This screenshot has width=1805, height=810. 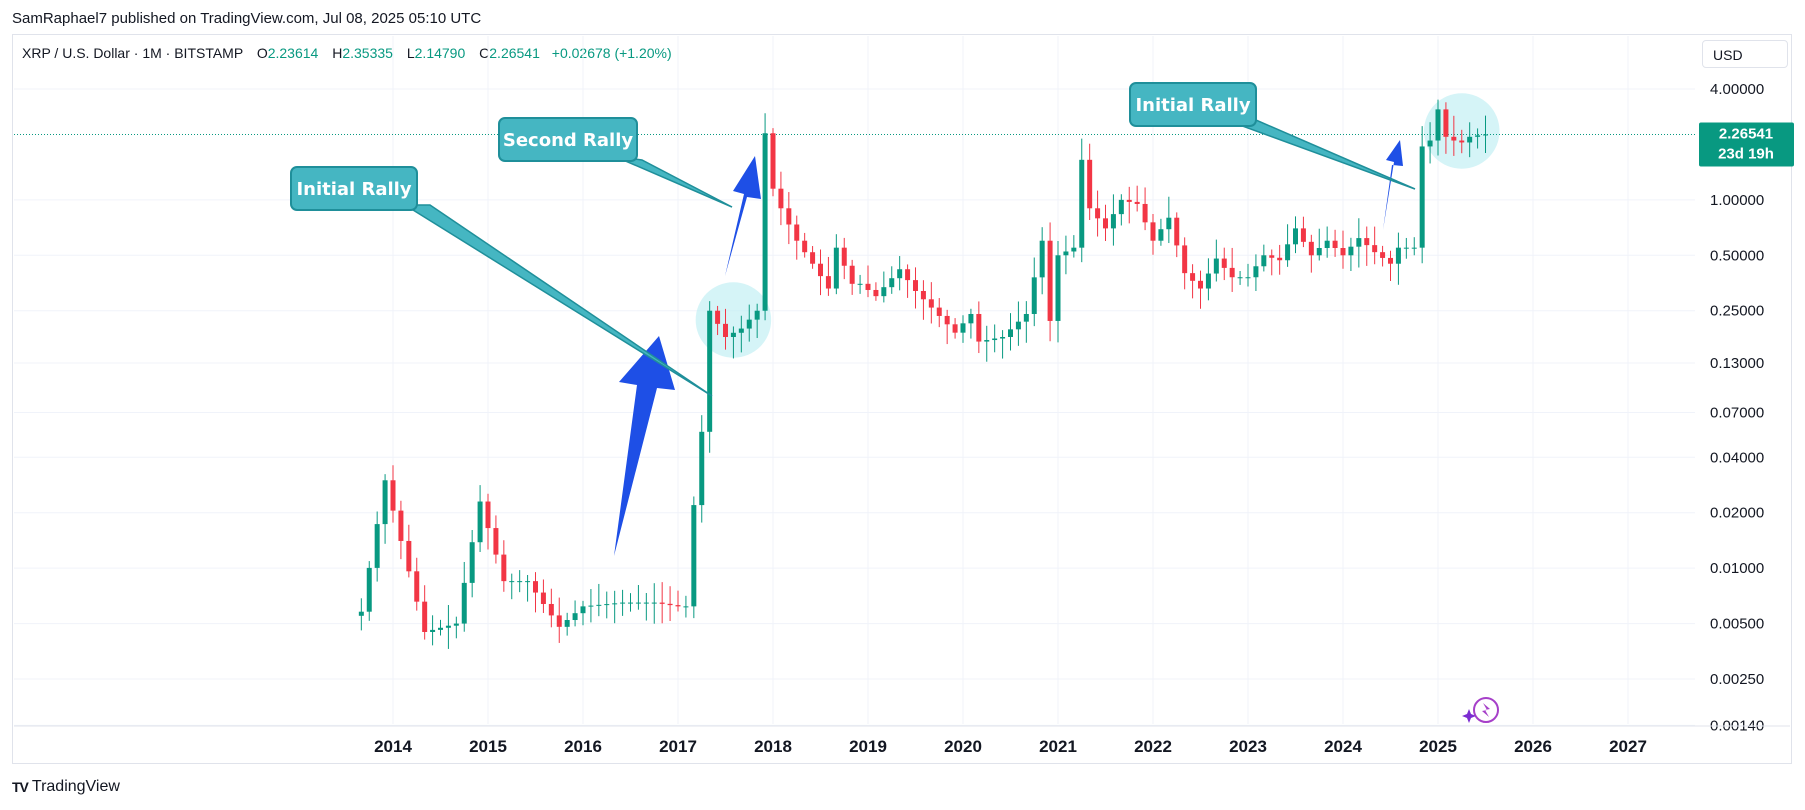 What do you see at coordinates (132, 53) in the screenshot?
I see `symbol-label: XRP / U.S. Dollar · 1M · BITSTAMP` at bounding box center [132, 53].